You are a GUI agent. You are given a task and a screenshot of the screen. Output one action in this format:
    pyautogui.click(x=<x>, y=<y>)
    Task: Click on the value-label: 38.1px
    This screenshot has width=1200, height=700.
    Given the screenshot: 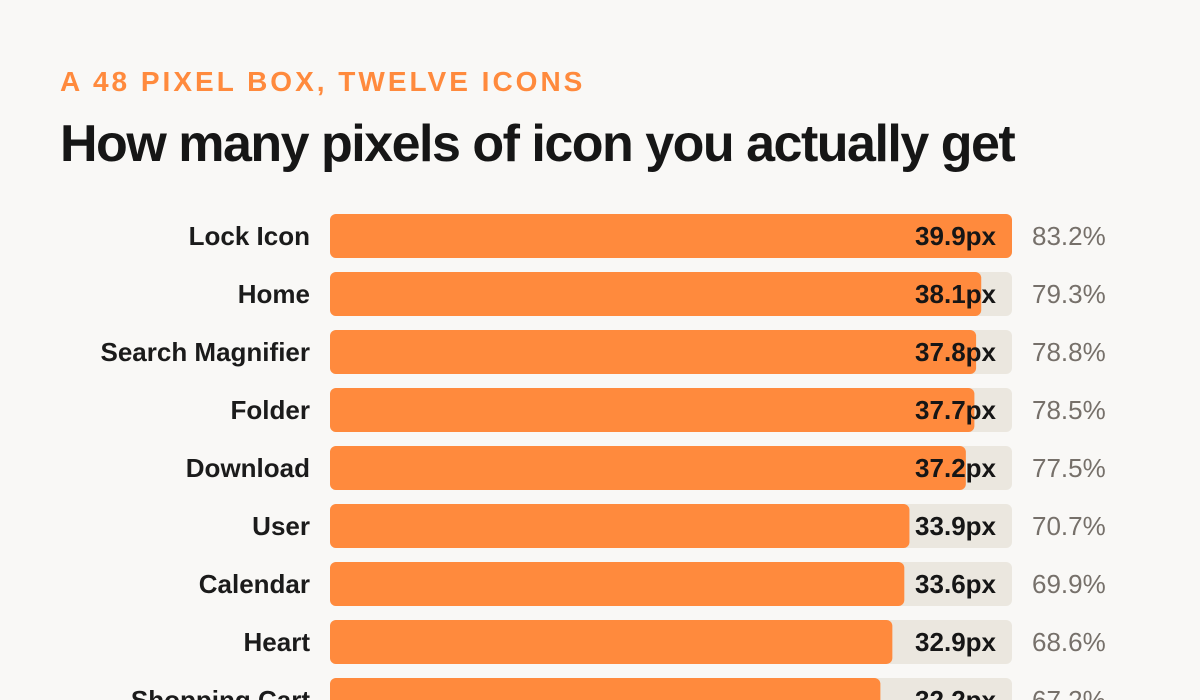 What is the action you would take?
    pyautogui.click(x=955, y=294)
    